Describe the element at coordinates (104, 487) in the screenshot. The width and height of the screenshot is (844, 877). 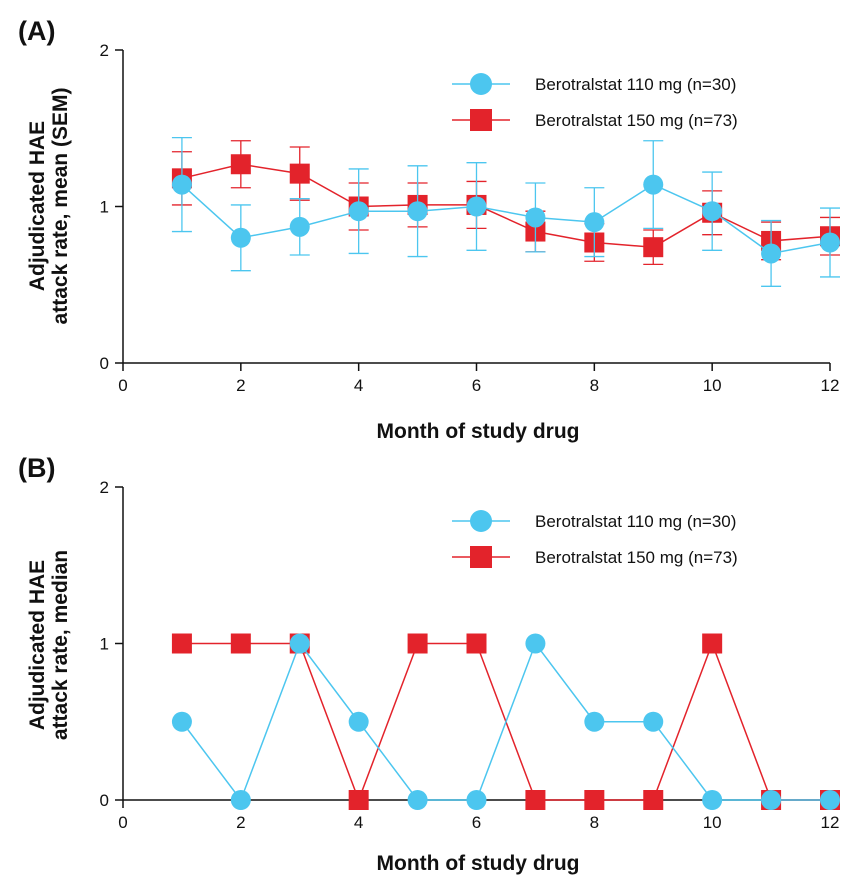
I see `panel-b-y-tick-label: 2` at that location.